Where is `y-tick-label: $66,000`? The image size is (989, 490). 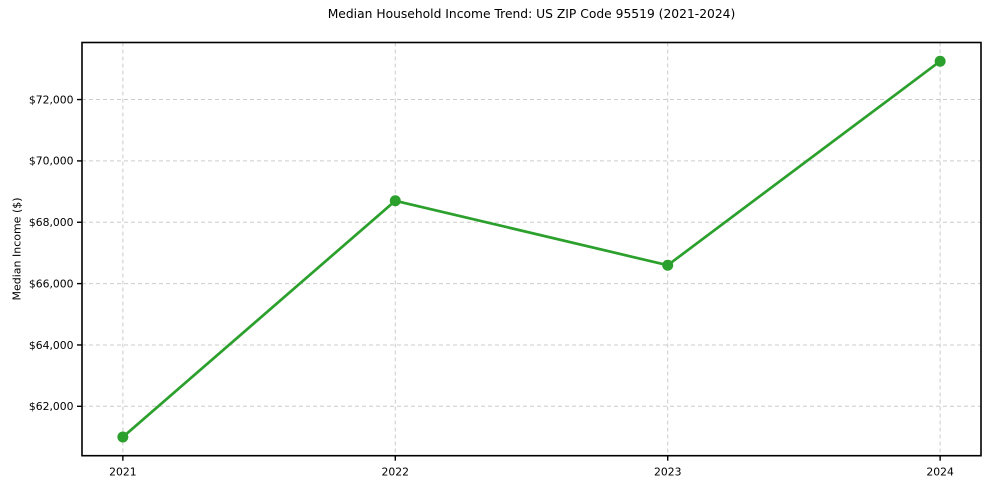 y-tick-label: $66,000 is located at coordinates (51, 283).